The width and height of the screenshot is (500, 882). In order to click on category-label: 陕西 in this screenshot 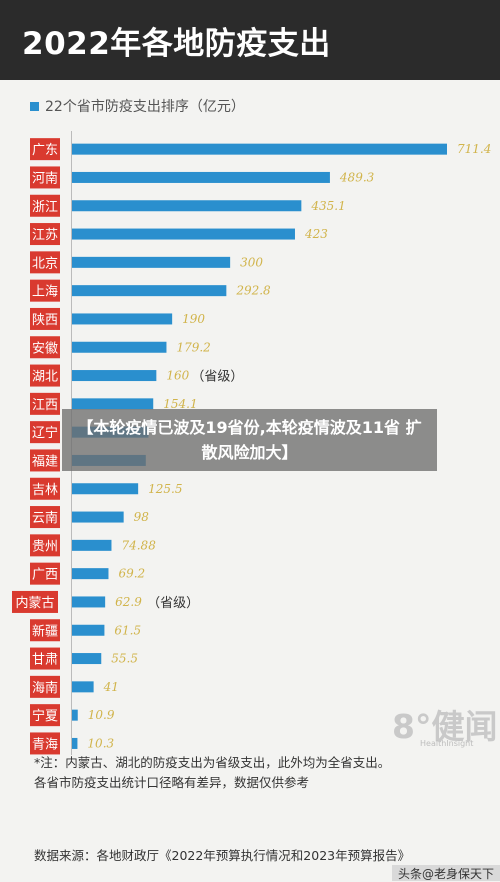, I will do `click(45, 320)`.